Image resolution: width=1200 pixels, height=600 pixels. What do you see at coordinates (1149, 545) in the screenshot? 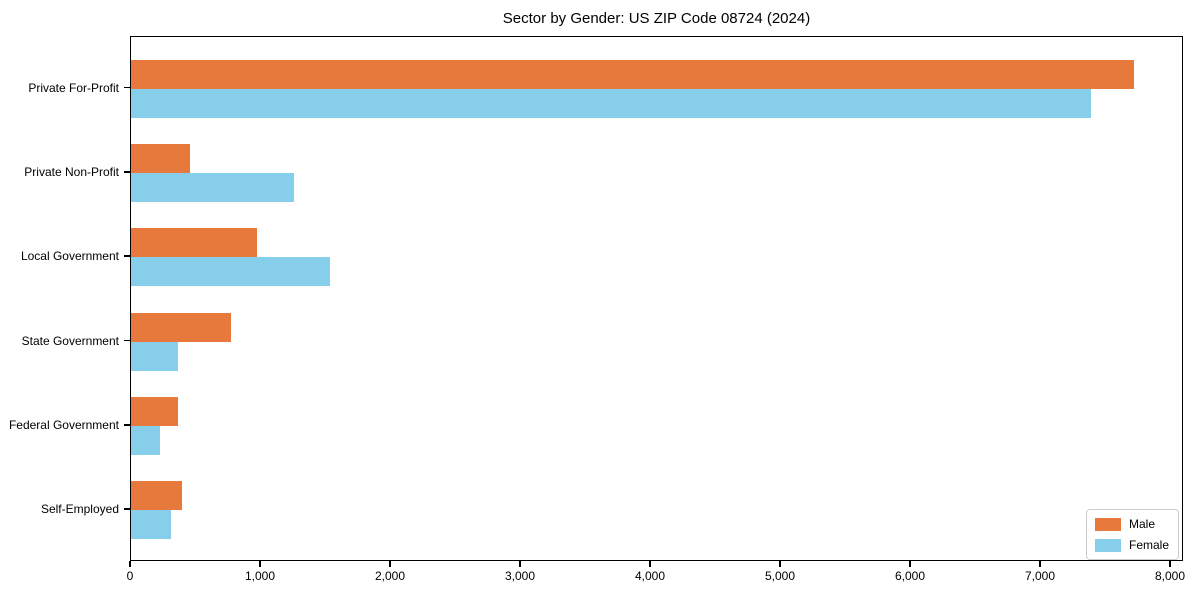
I see `legend-label: Female` at bounding box center [1149, 545].